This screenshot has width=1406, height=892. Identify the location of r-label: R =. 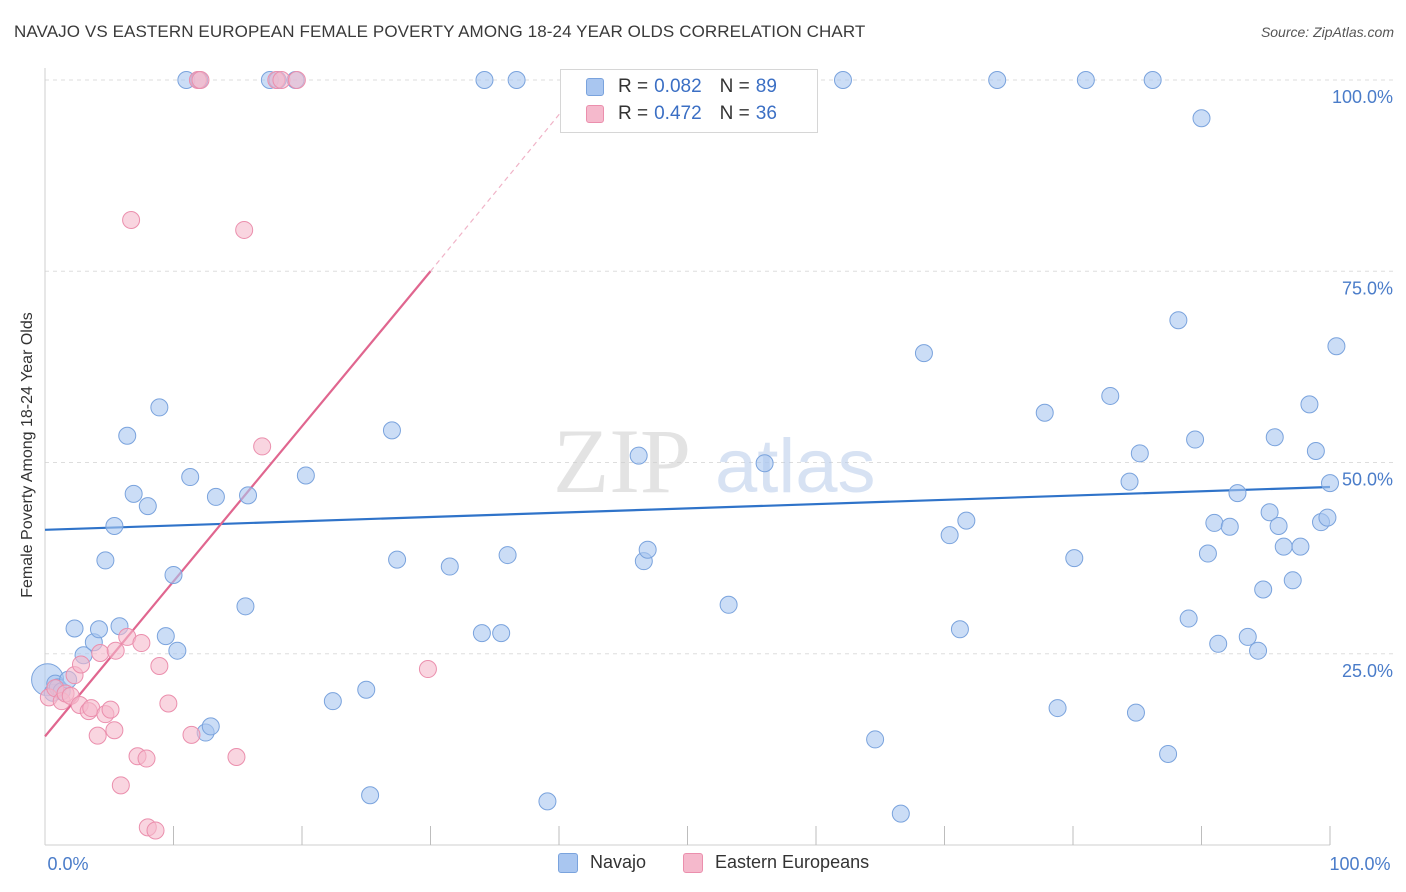
(633, 113).